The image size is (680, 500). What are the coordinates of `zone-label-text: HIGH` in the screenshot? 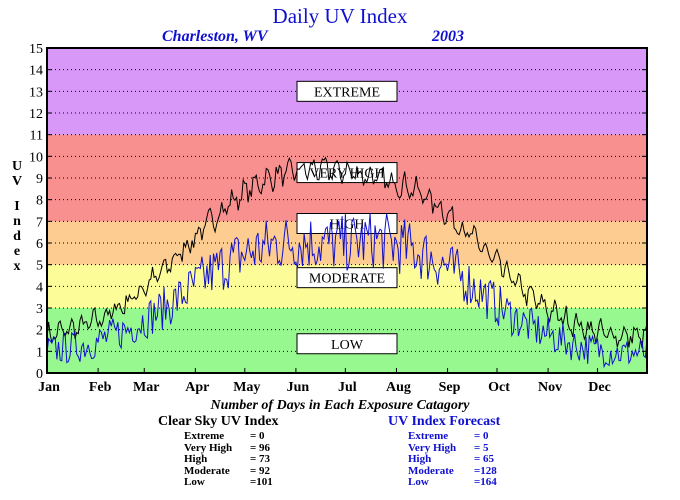 It's located at (347, 225).